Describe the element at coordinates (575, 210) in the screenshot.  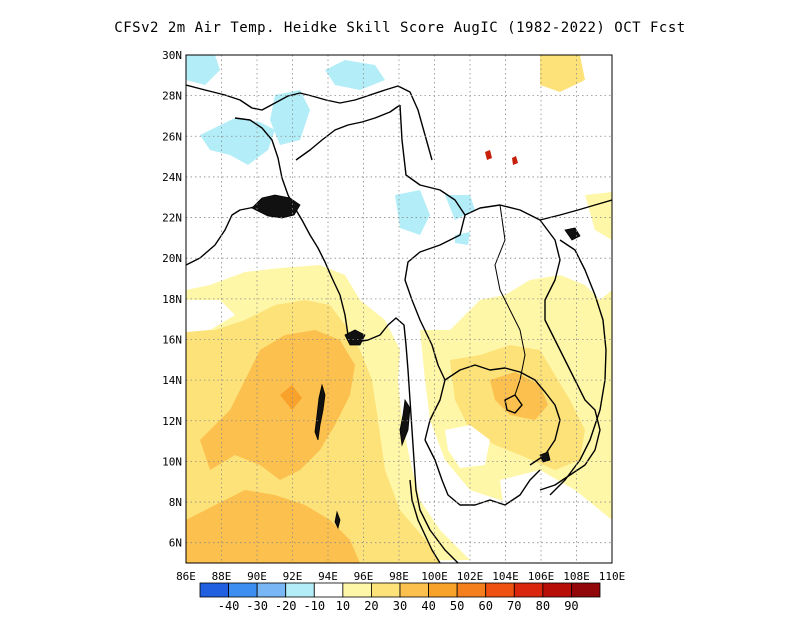
I see `border-china-vietnam` at that location.